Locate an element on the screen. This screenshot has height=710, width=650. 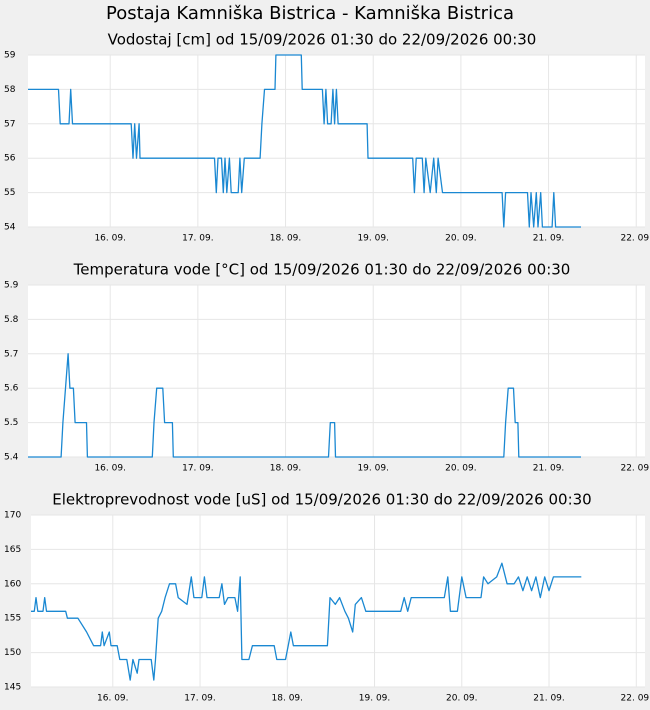
y-tick-label: 58 is located at coordinates (10, 90).